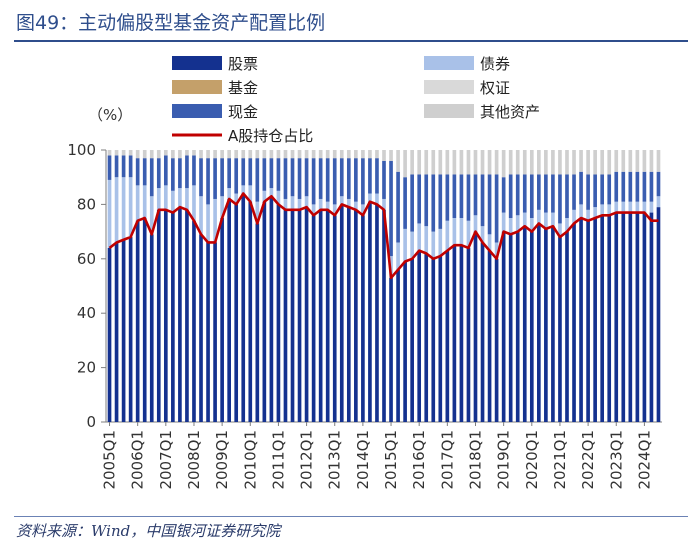 Image resolution: width=700 pixels, height=553 pixels. Describe the element at coordinates (510, 112) in the screenshot. I see `legend-label: 其他资产` at that location.